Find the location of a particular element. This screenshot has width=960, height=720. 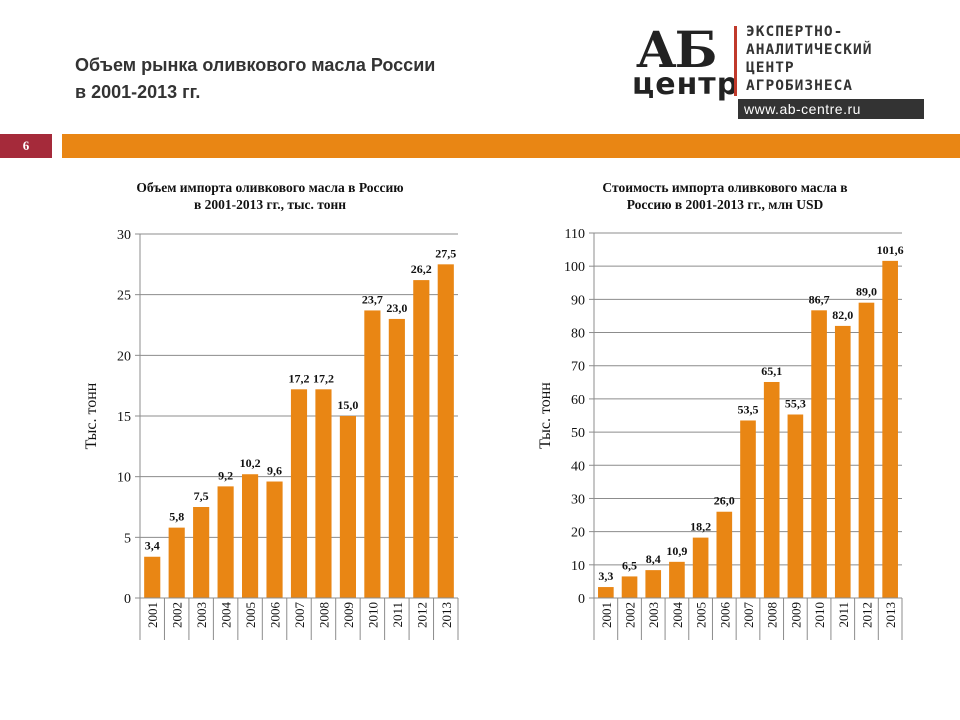

chart2-data-label: 18,2 is located at coordinates (700, 527).